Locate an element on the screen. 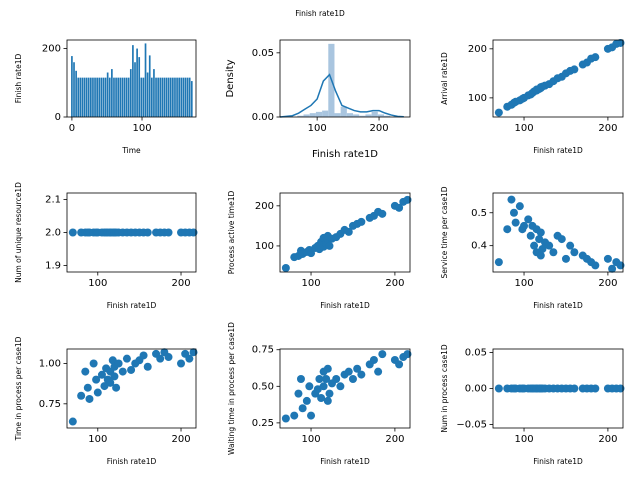  y-axis-label: Waiting time in process per case1D is located at coordinates (231, 388).